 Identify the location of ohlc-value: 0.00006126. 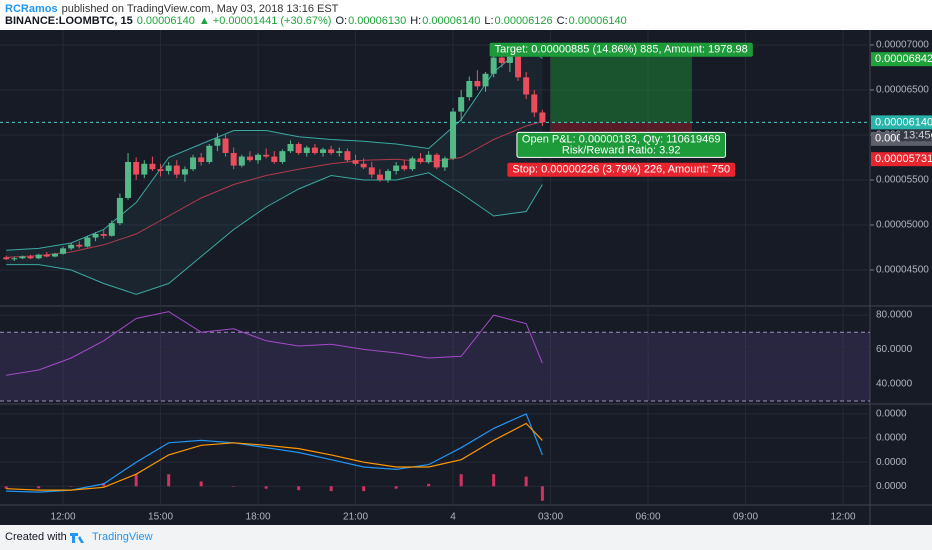
(524, 21).